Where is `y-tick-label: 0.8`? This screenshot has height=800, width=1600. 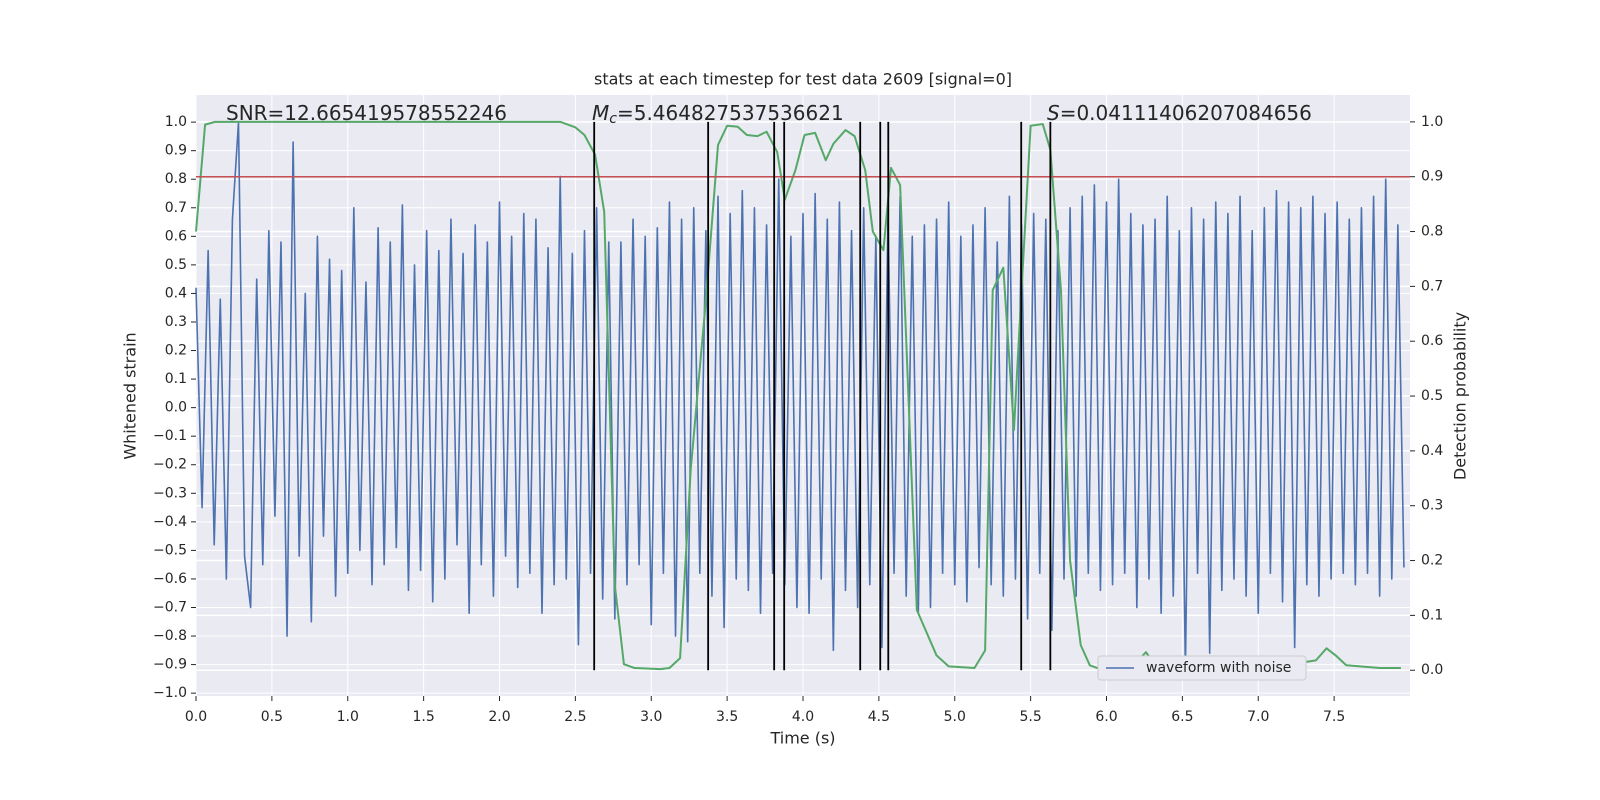
y-tick-label: 0.8 is located at coordinates (176, 179).